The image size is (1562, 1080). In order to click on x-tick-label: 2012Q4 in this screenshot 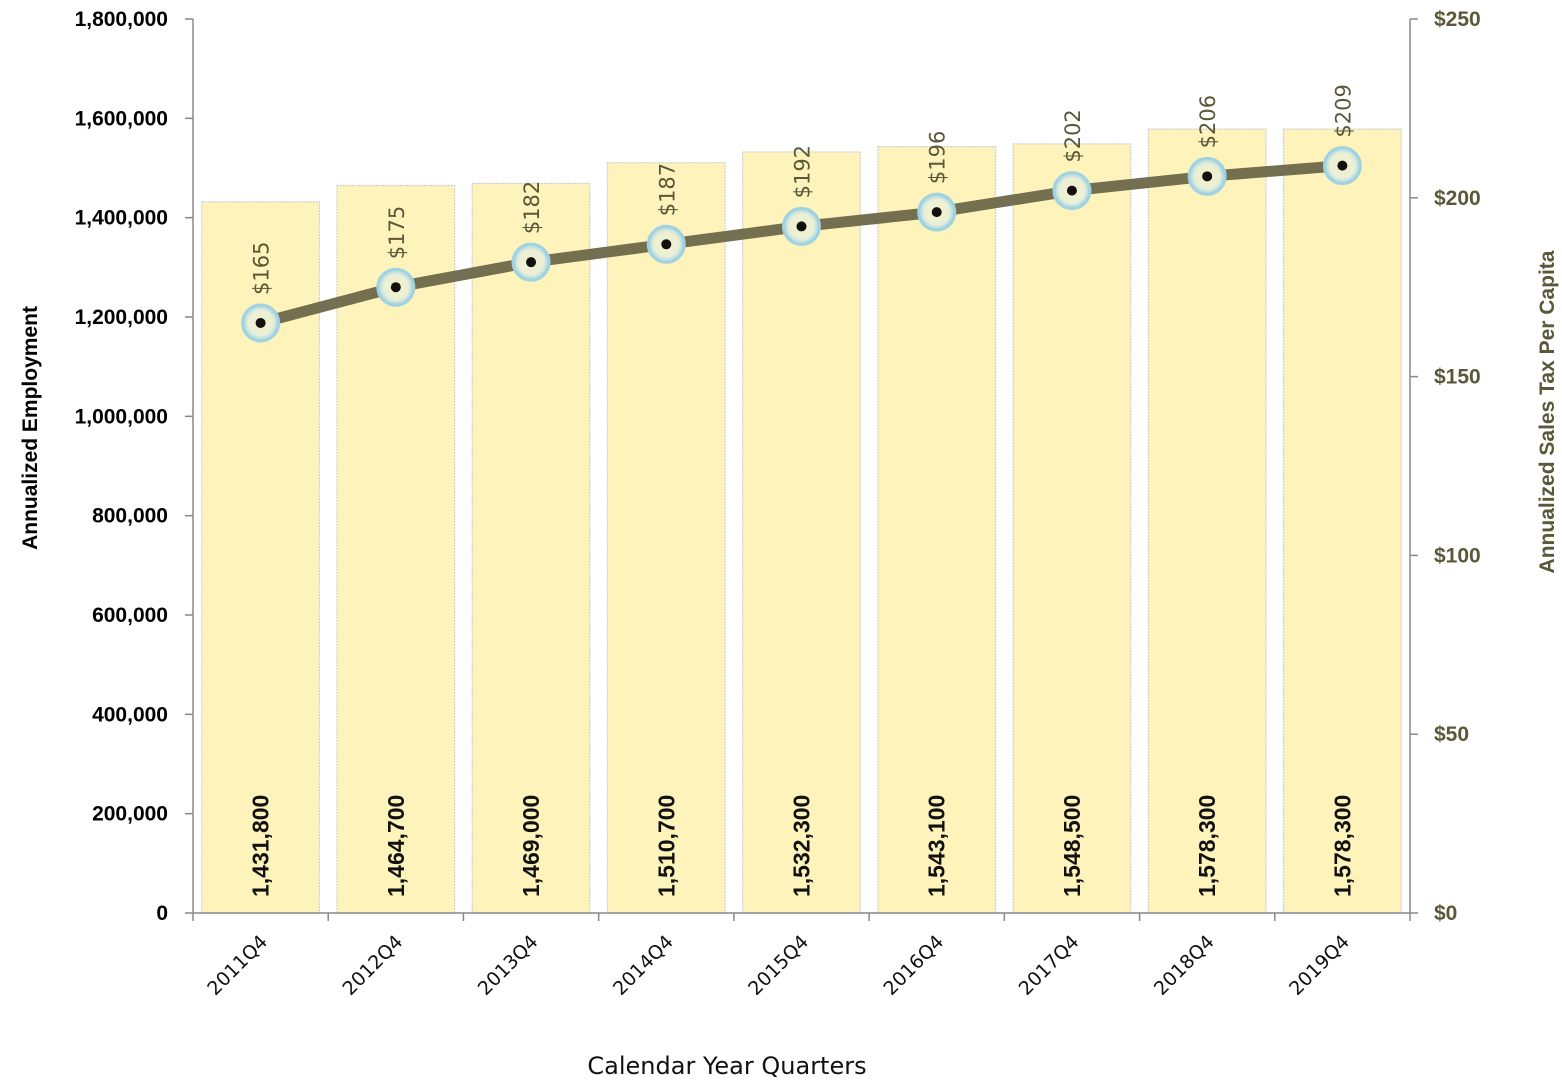, I will do `click(372, 965)`.